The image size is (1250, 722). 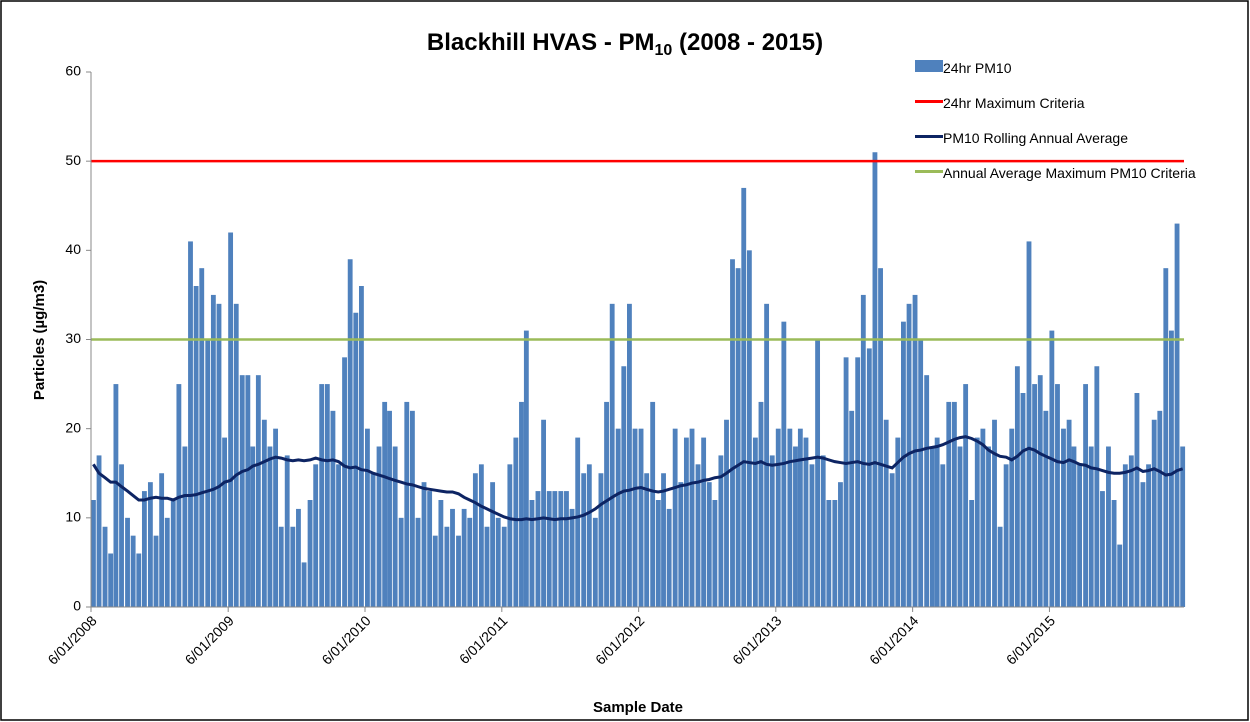 I want to click on x-axis-title: Sample Date, so click(x=638, y=707).